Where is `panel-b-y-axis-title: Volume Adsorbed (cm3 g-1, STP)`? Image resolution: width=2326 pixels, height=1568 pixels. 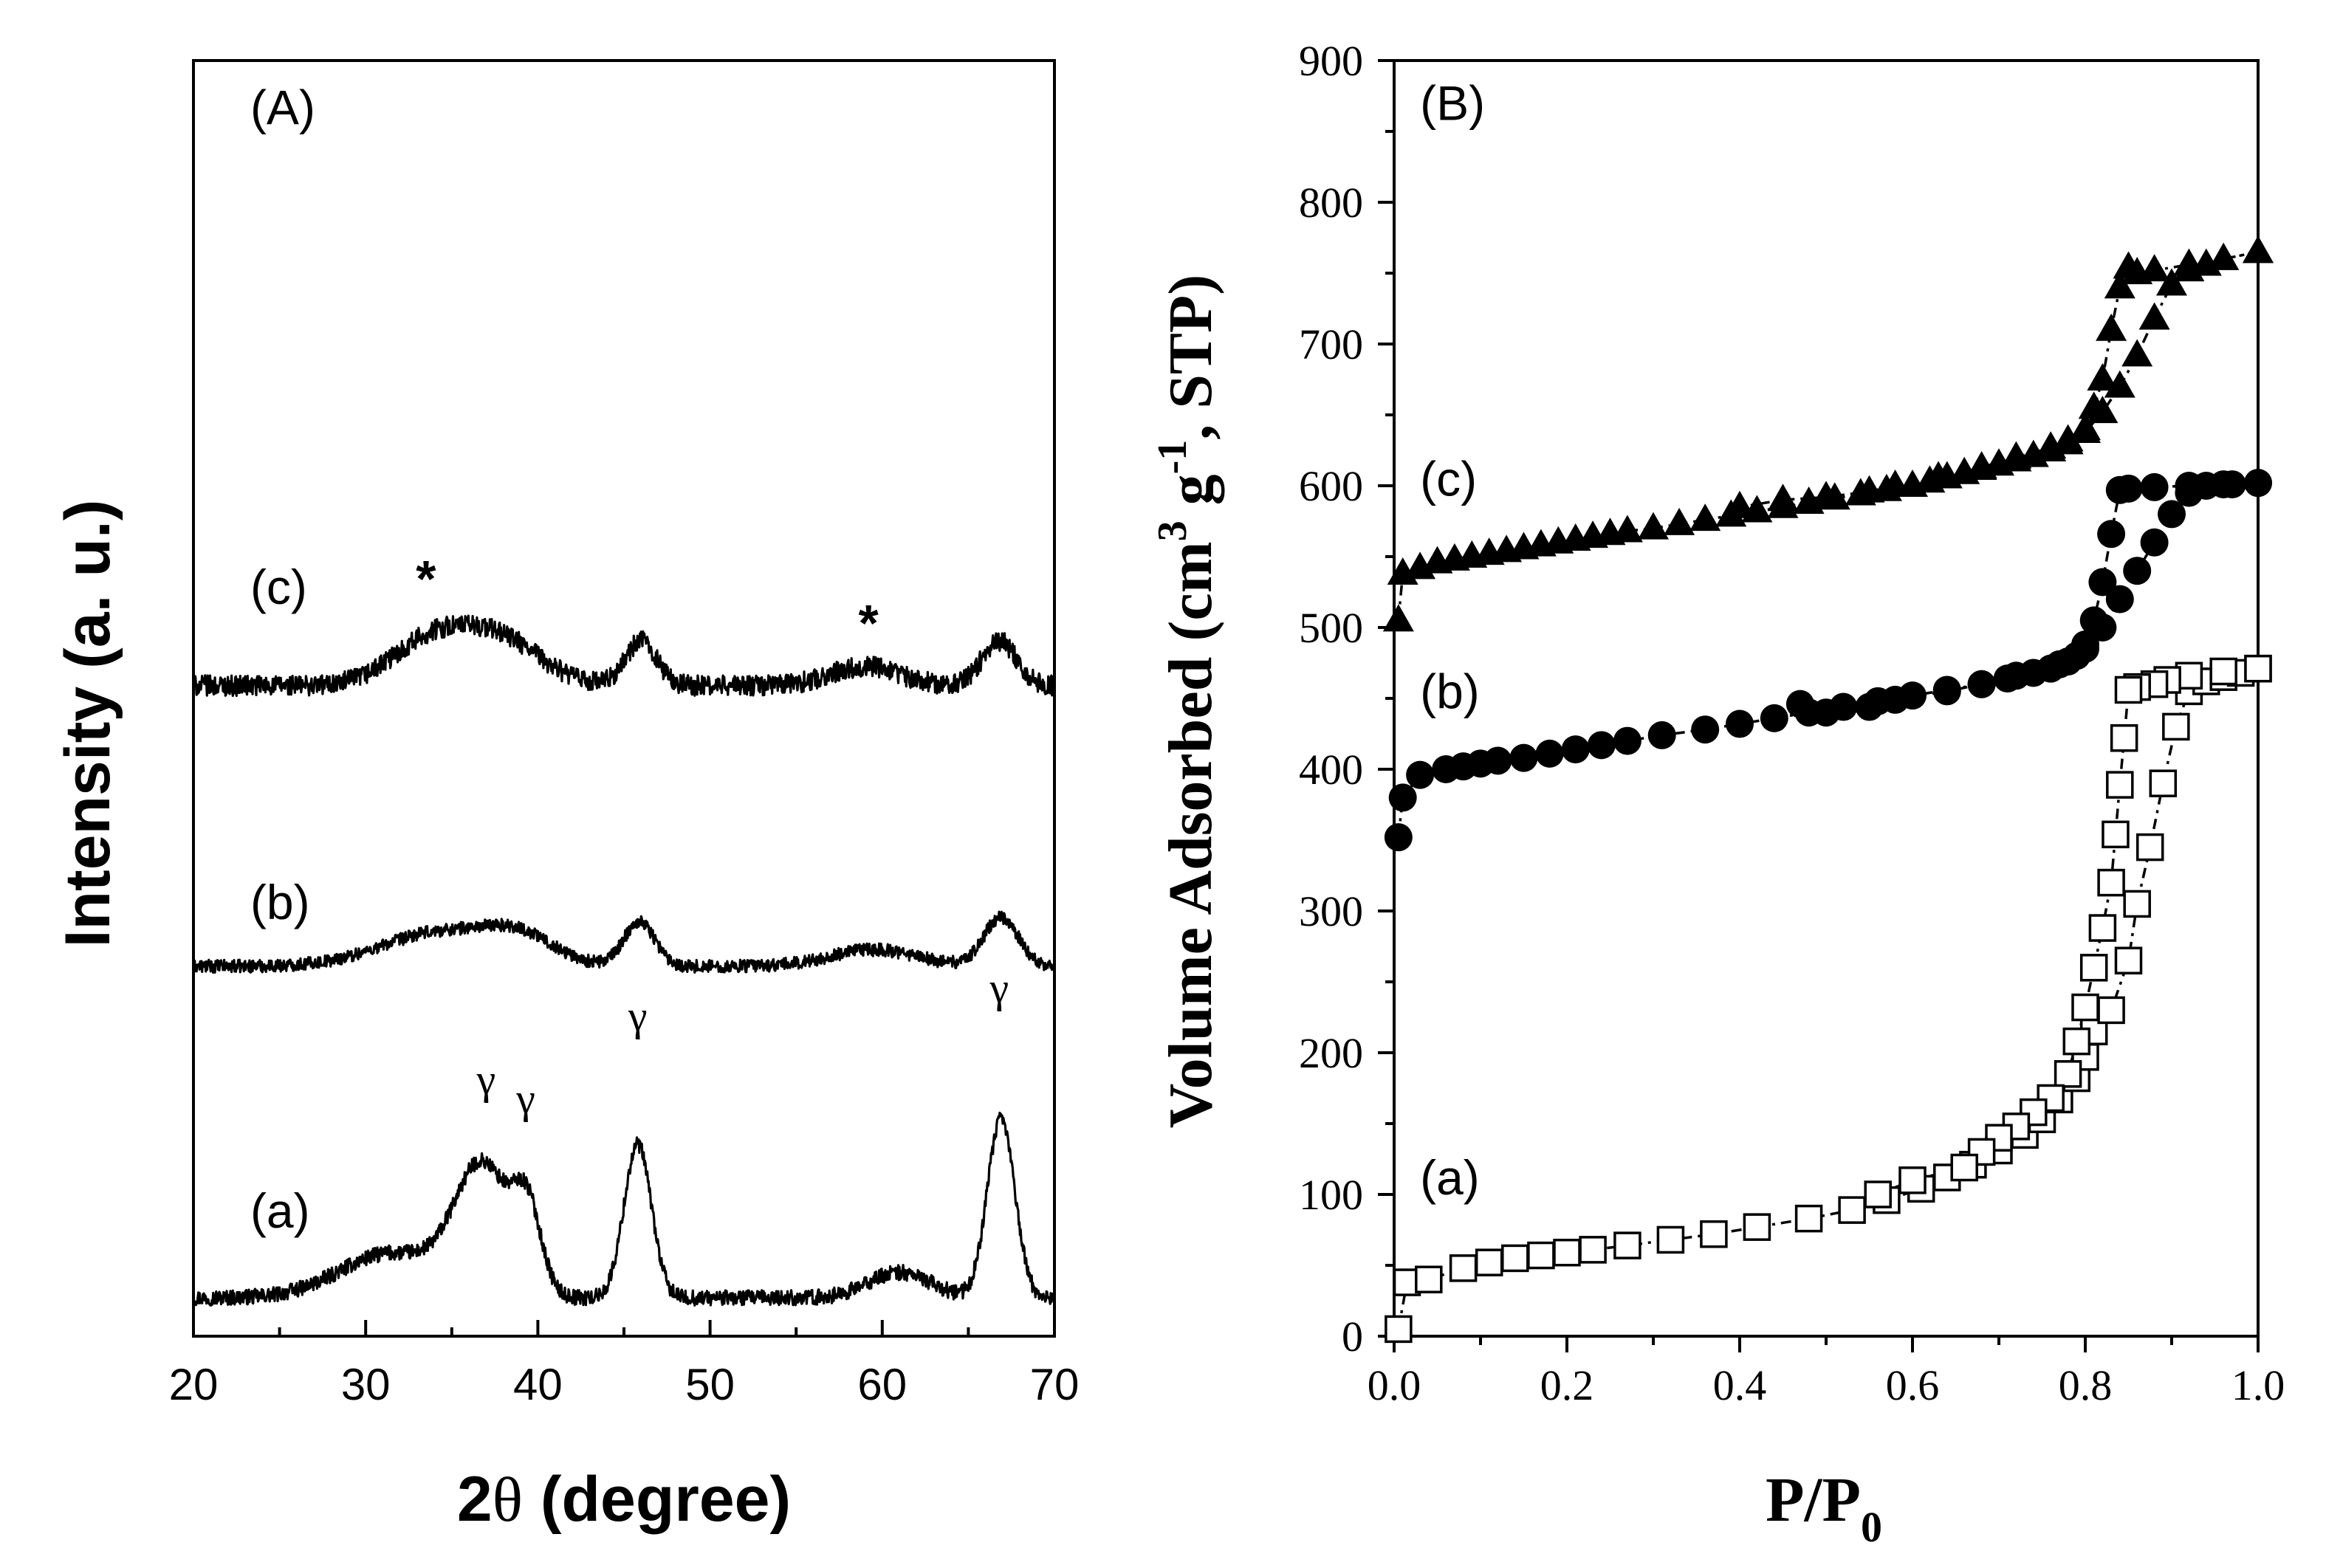 panel-b-y-axis-title: Volume Adsorbed (cm3 g-1, STP) is located at coordinates (1187, 702).